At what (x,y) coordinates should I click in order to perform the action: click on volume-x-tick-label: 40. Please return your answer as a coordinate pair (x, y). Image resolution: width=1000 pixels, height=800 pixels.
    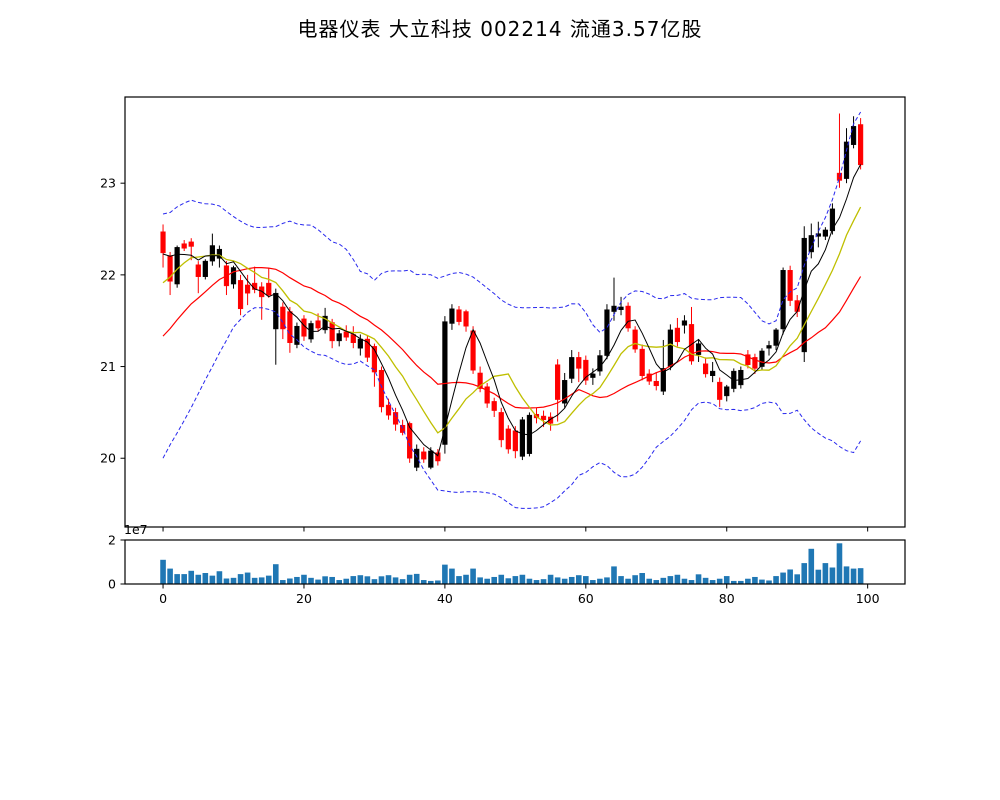
    Looking at the image, I should click on (445, 598).